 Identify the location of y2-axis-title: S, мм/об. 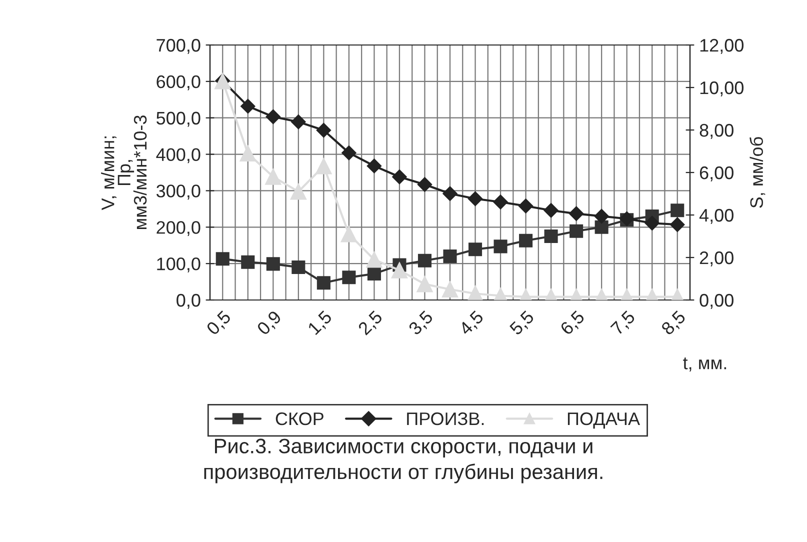
(758, 172).